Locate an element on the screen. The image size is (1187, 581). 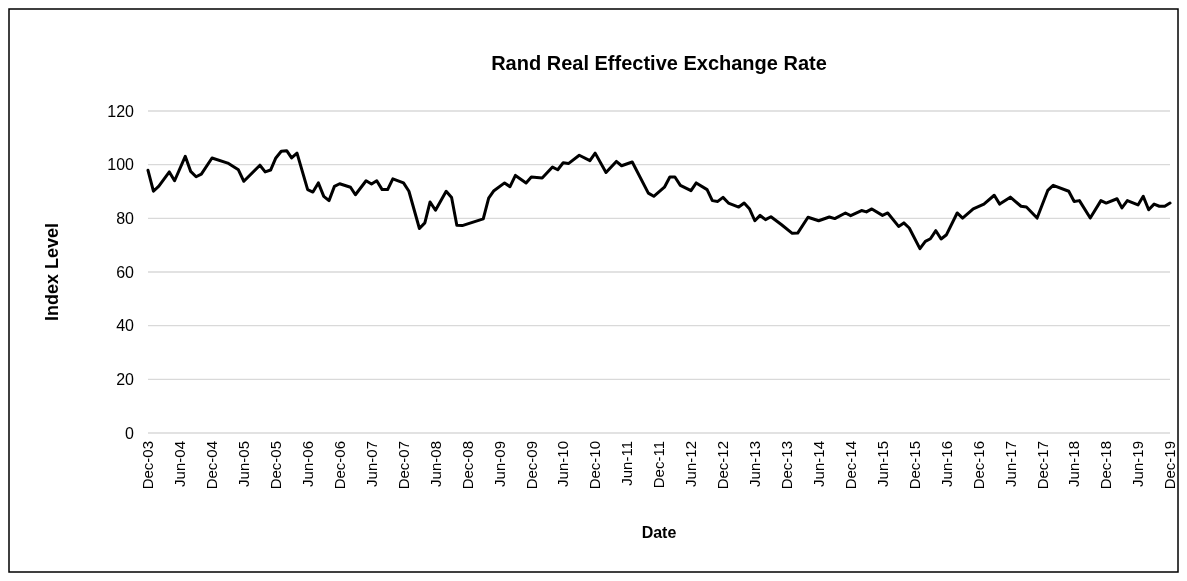
x-tick-label: Jun-05 is located at coordinates (244, 464).